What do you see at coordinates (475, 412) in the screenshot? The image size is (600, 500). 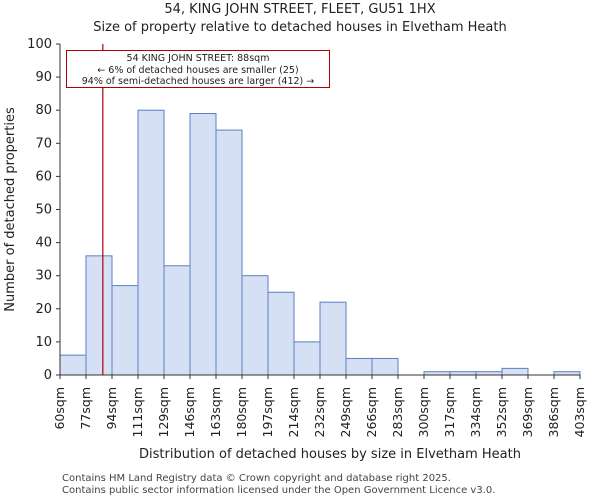 I see `x-tick-label-334sqm: 334sqm` at bounding box center [475, 412].